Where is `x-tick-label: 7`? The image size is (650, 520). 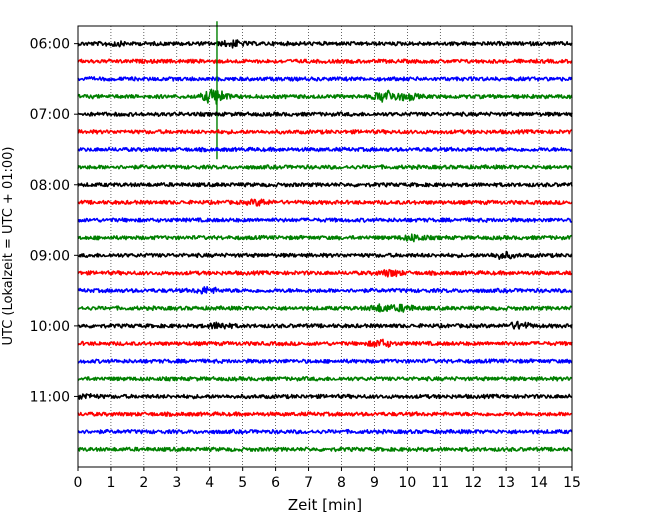 x-tick-label: 7 is located at coordinates (308, 483).